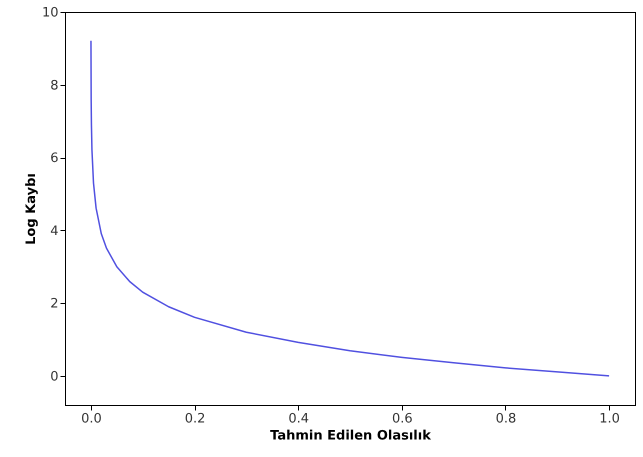 The image size is (643, 457). I want to click on y-tick-label: 6, so click(54, 158).